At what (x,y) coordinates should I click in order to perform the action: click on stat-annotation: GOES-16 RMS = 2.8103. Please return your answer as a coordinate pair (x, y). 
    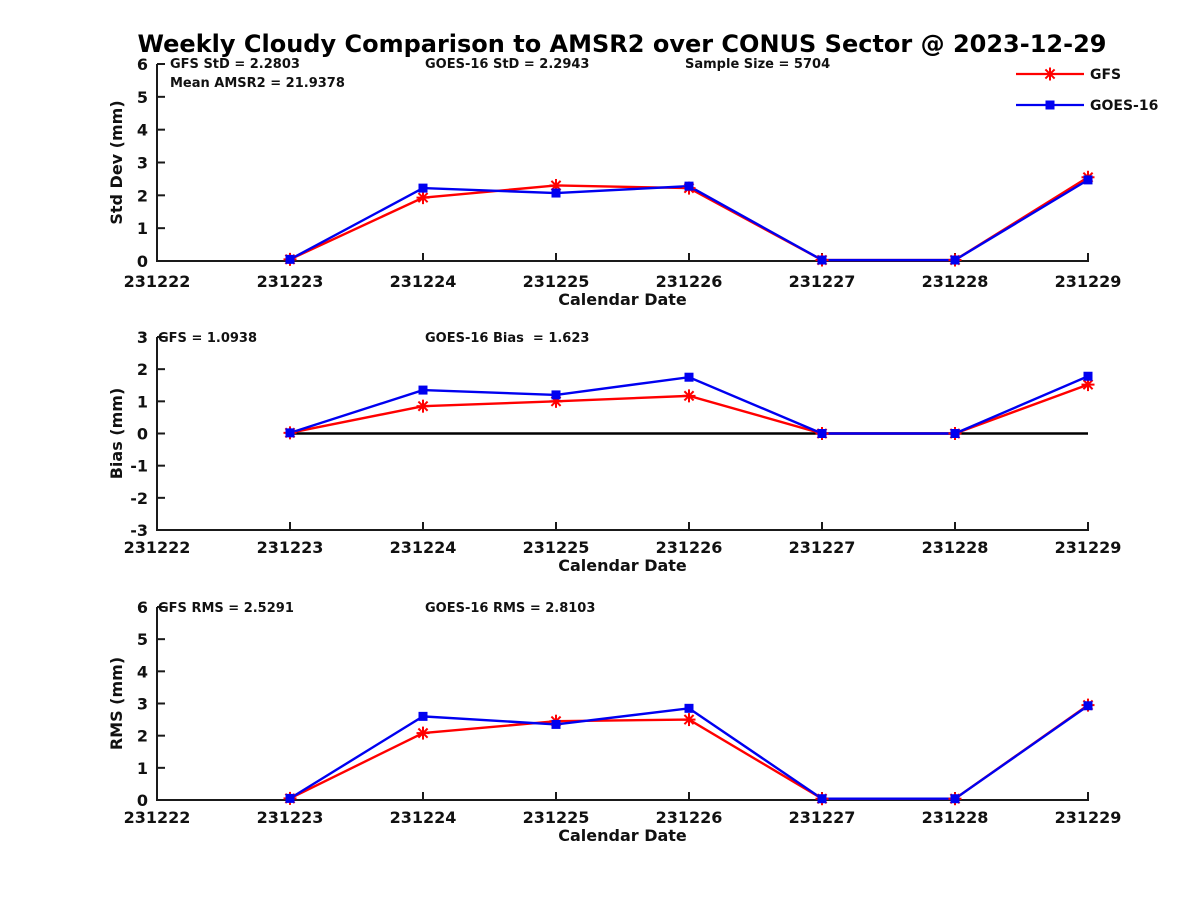
    Looking at the image, I should click on (510, 608).